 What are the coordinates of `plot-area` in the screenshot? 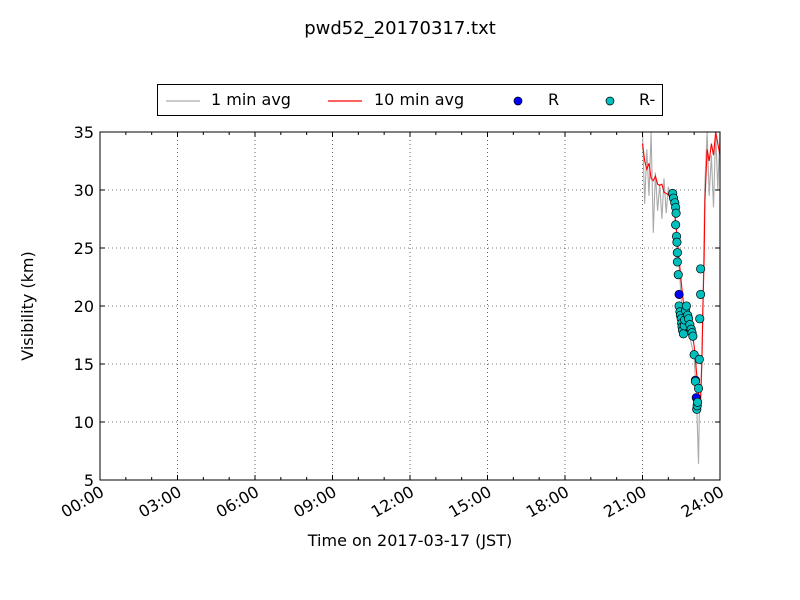 It's located at (680, 298).